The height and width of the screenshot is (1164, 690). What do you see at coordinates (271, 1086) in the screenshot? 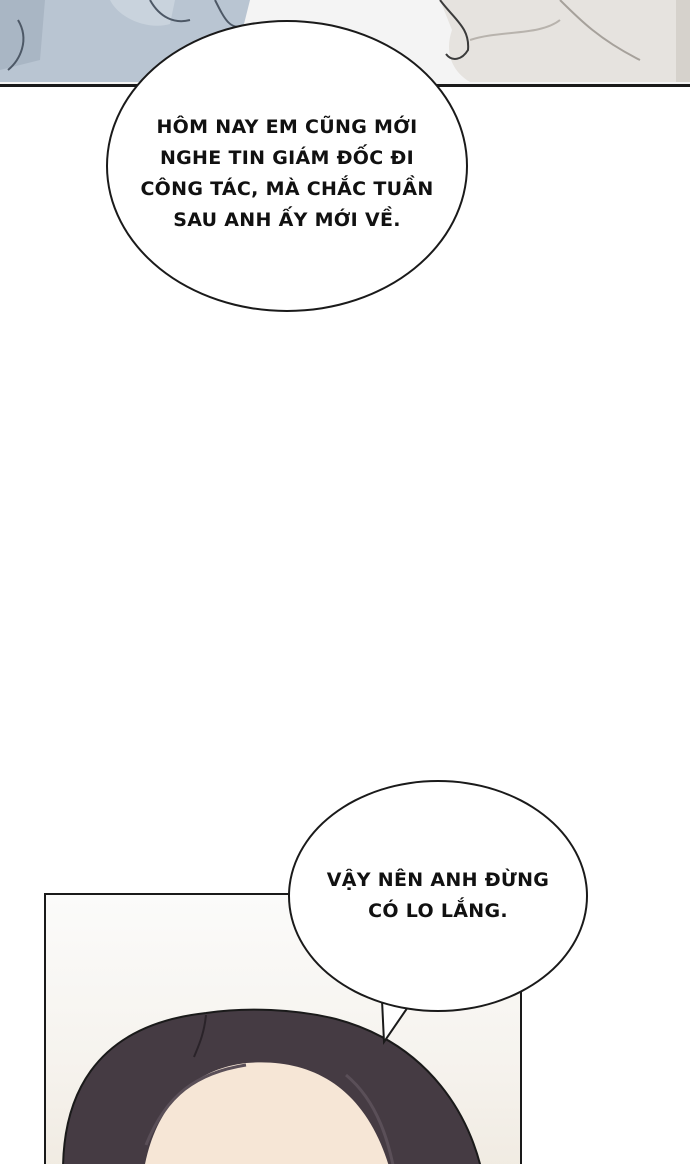
I see `bottom-panel-art` at bounding box center [271, 1086].